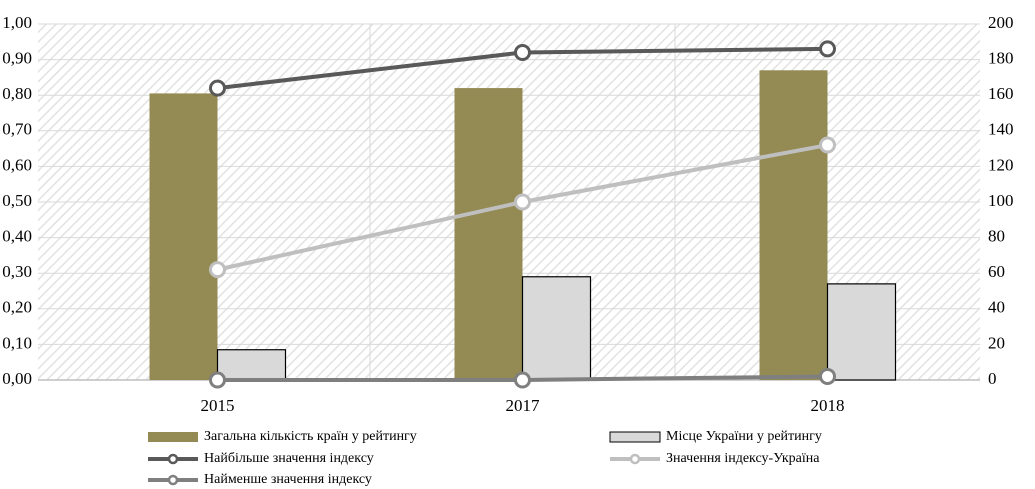 This screenshot has height=489, width=1035. I want to click on legend-label: Місце України у рейтингу, so click(744, 436).